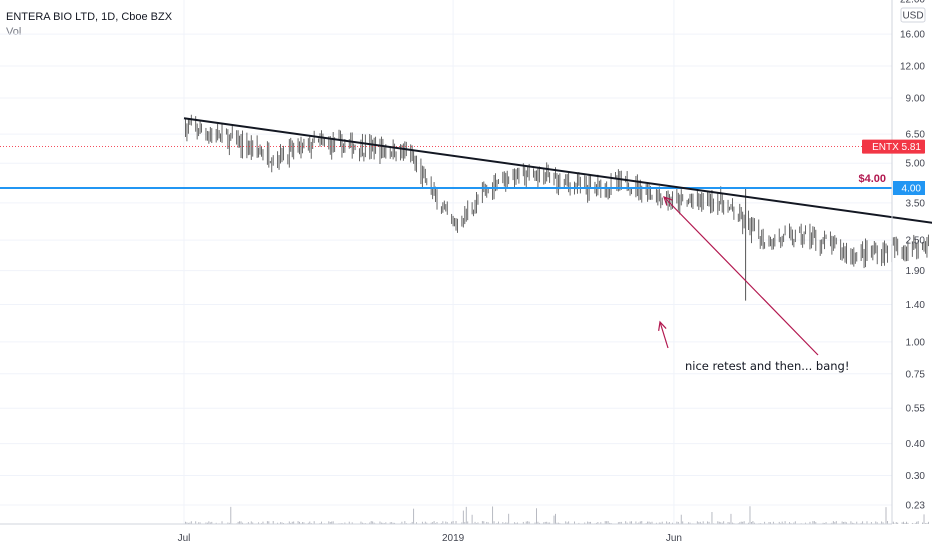  What do you see at coordinates (916, 374) in the screenshot?
I see `y-tick-label: 0.75` at bounding box center [916, 374].